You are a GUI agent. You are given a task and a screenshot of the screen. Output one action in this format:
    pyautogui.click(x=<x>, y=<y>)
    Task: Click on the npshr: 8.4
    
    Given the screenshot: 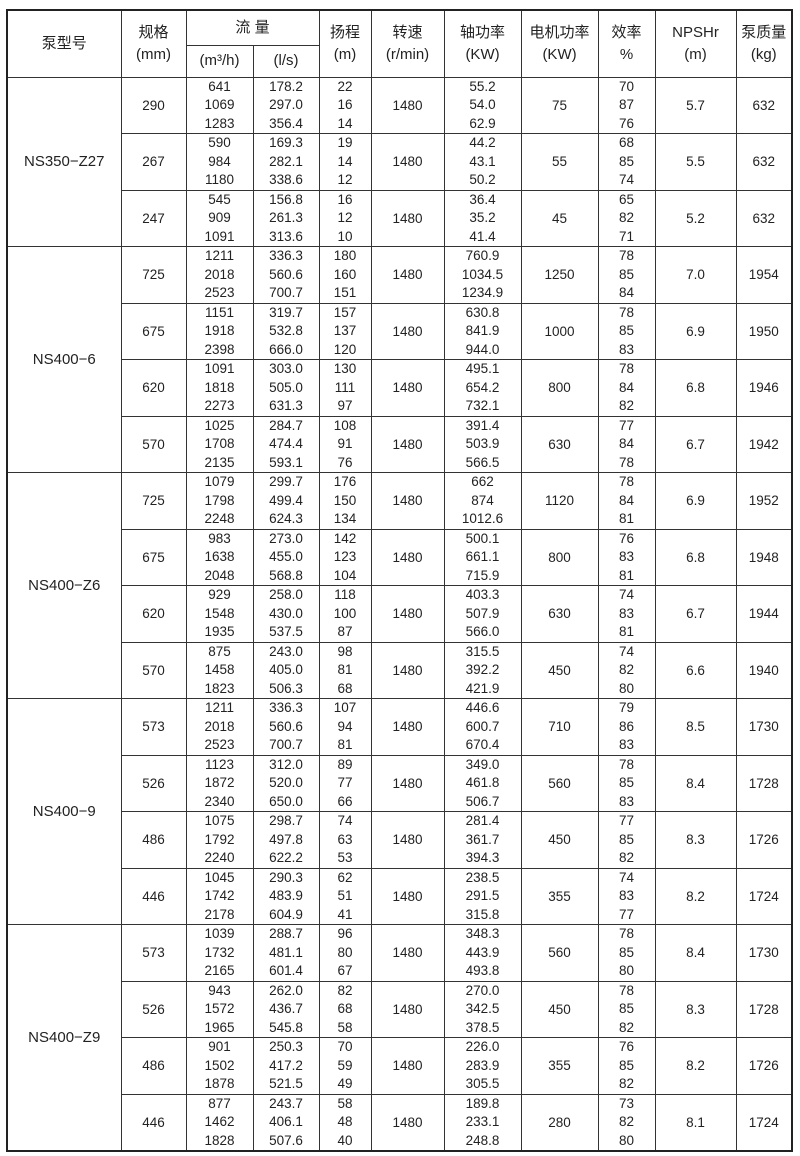 What is the action you would take?
    pyautogui.click(x=695, y=953)
    